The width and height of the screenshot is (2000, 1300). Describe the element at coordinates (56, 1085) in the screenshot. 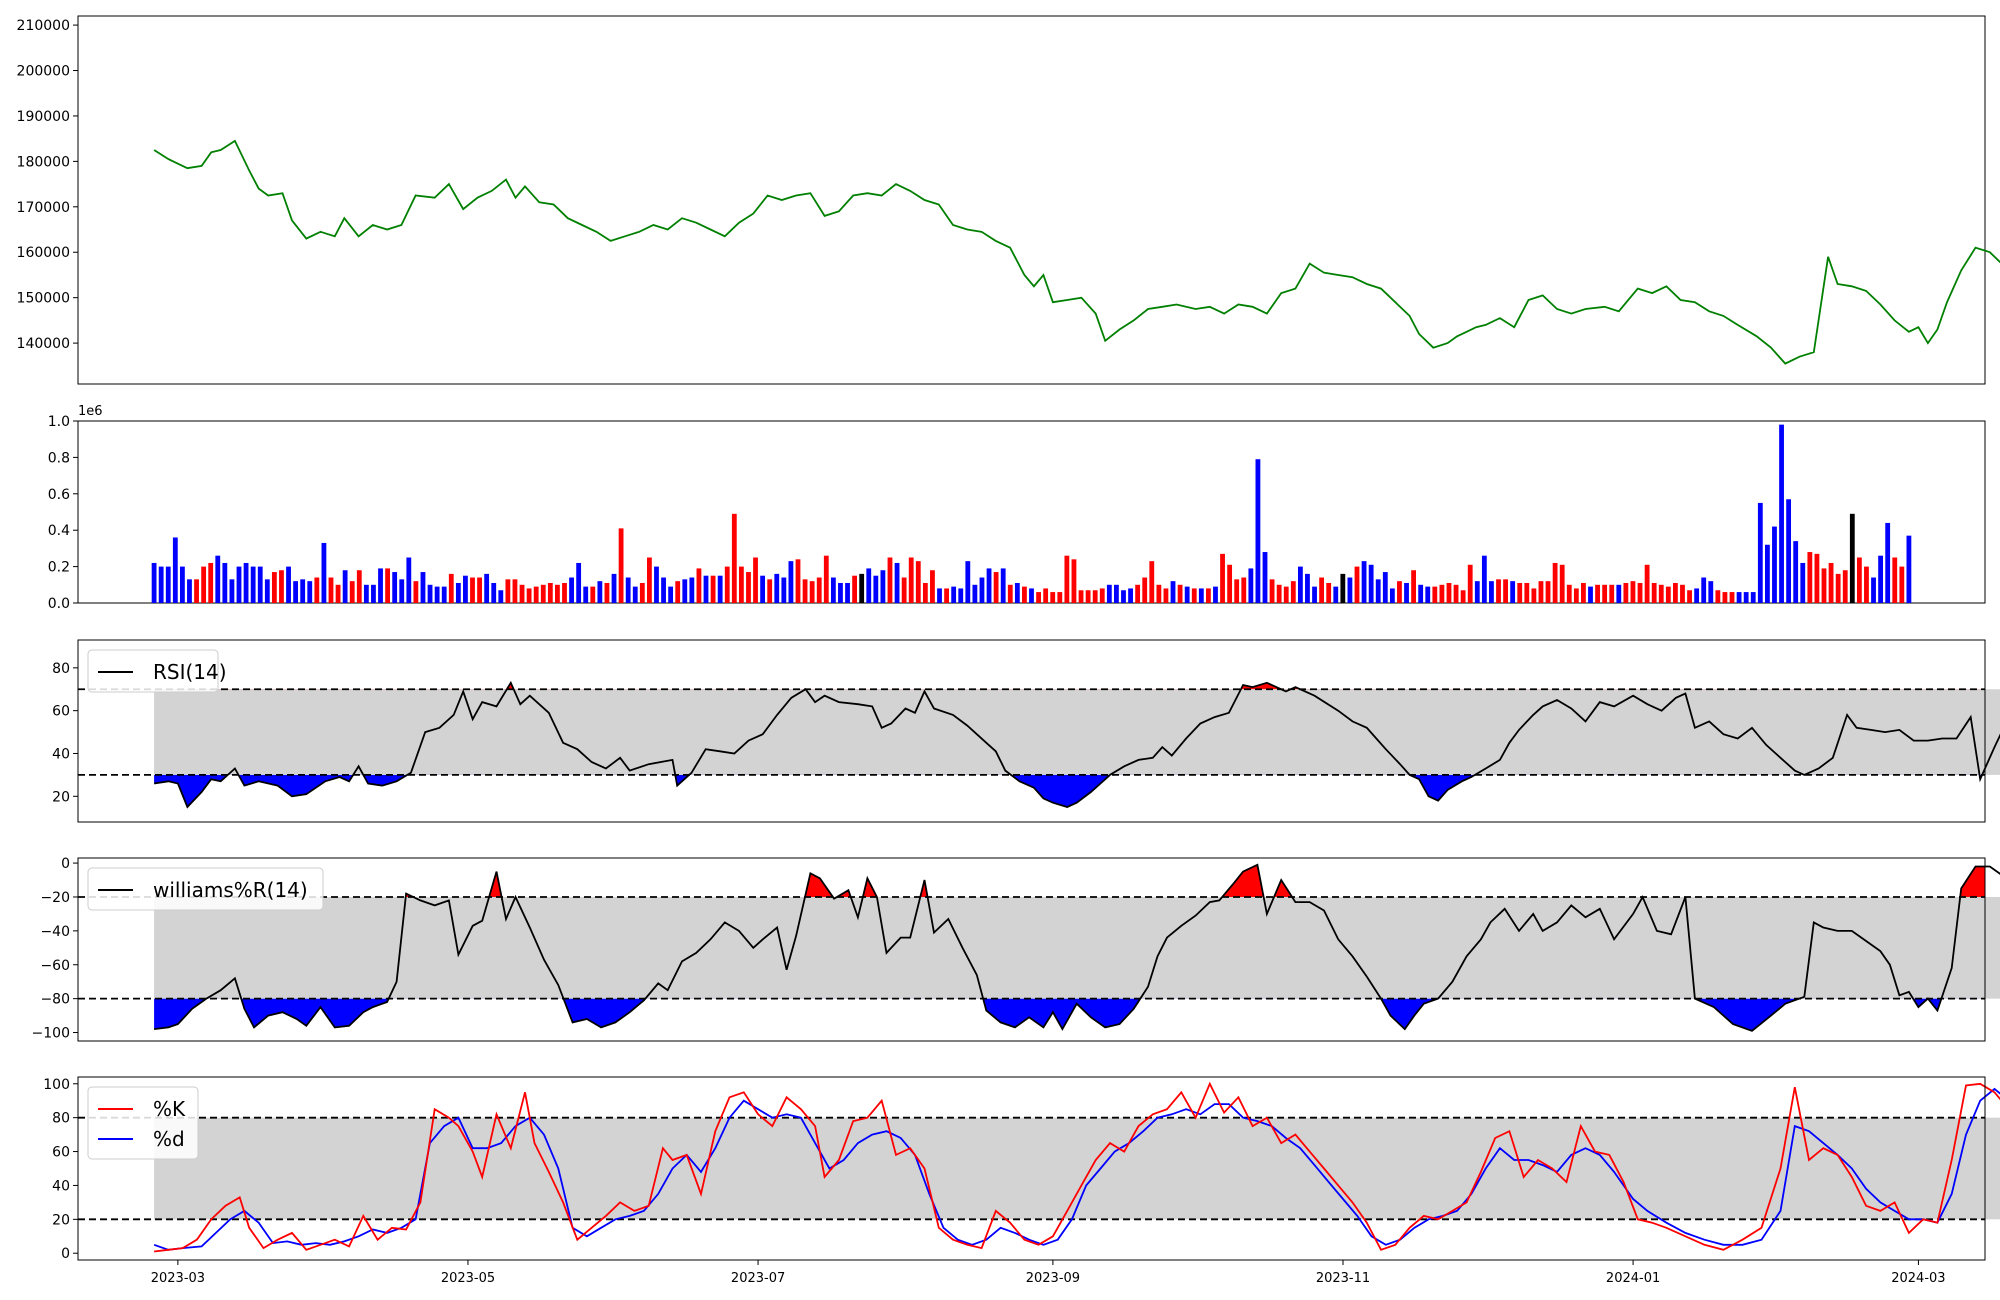

I see `y-tick-label: 100` at that location.